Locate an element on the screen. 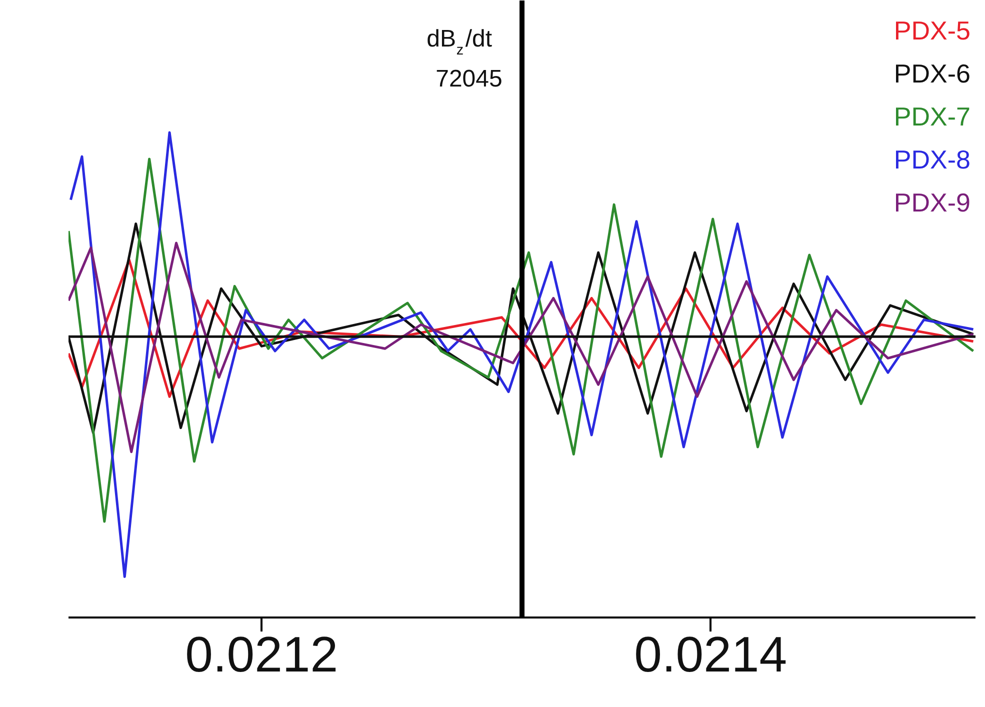 The height and width of the screenshot is (707, 985). text: PDX-8 is located at coordinates (932, 159).